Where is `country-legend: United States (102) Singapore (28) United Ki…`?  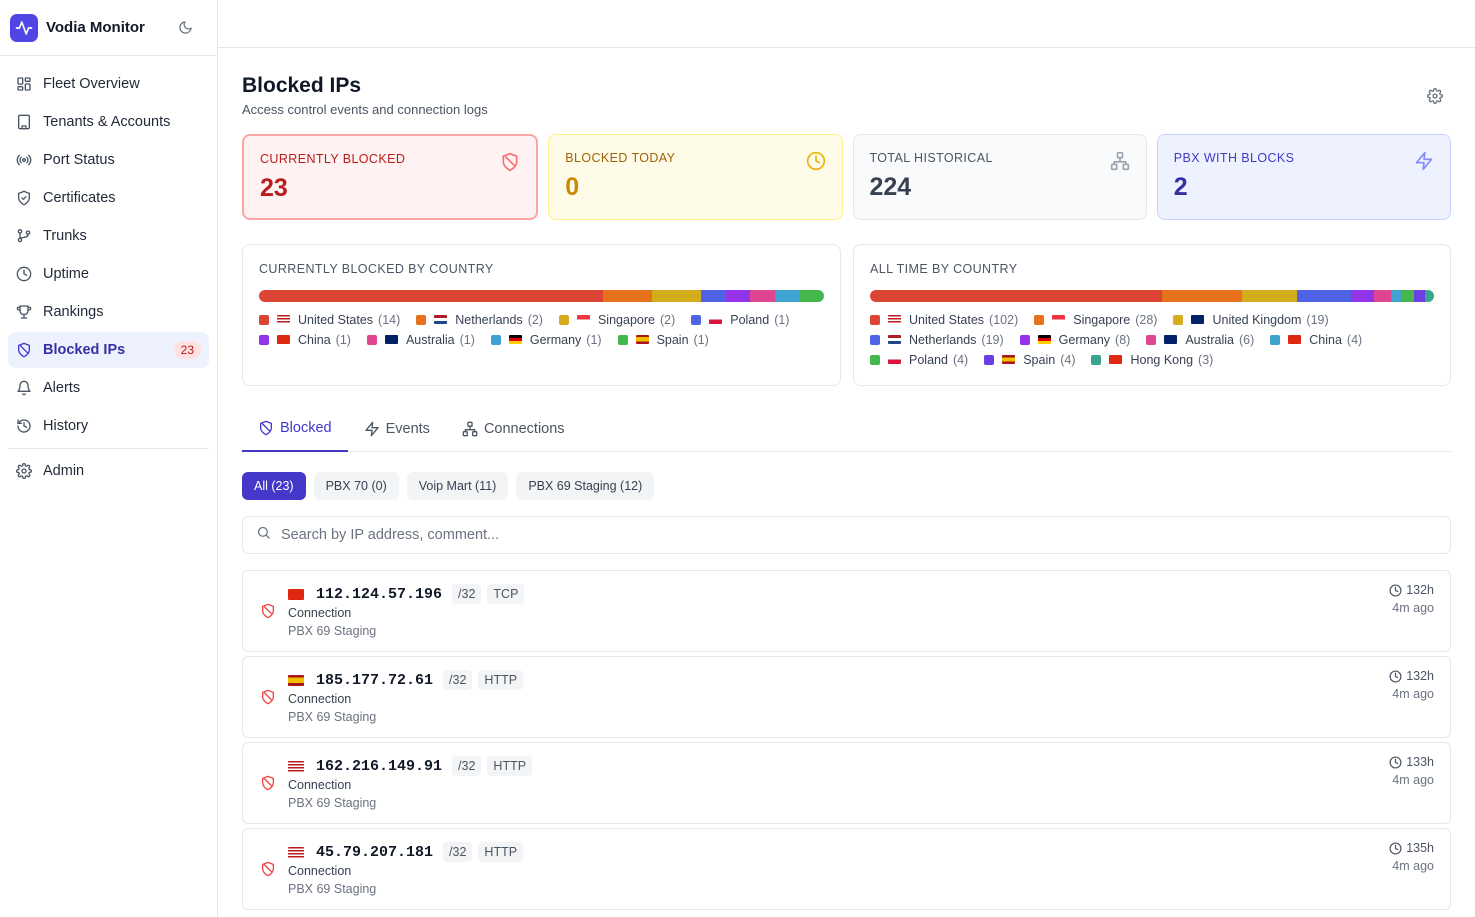
country-legend: United States (102) Singapore (28) United Ki… is located at coordinates (1152, 339).